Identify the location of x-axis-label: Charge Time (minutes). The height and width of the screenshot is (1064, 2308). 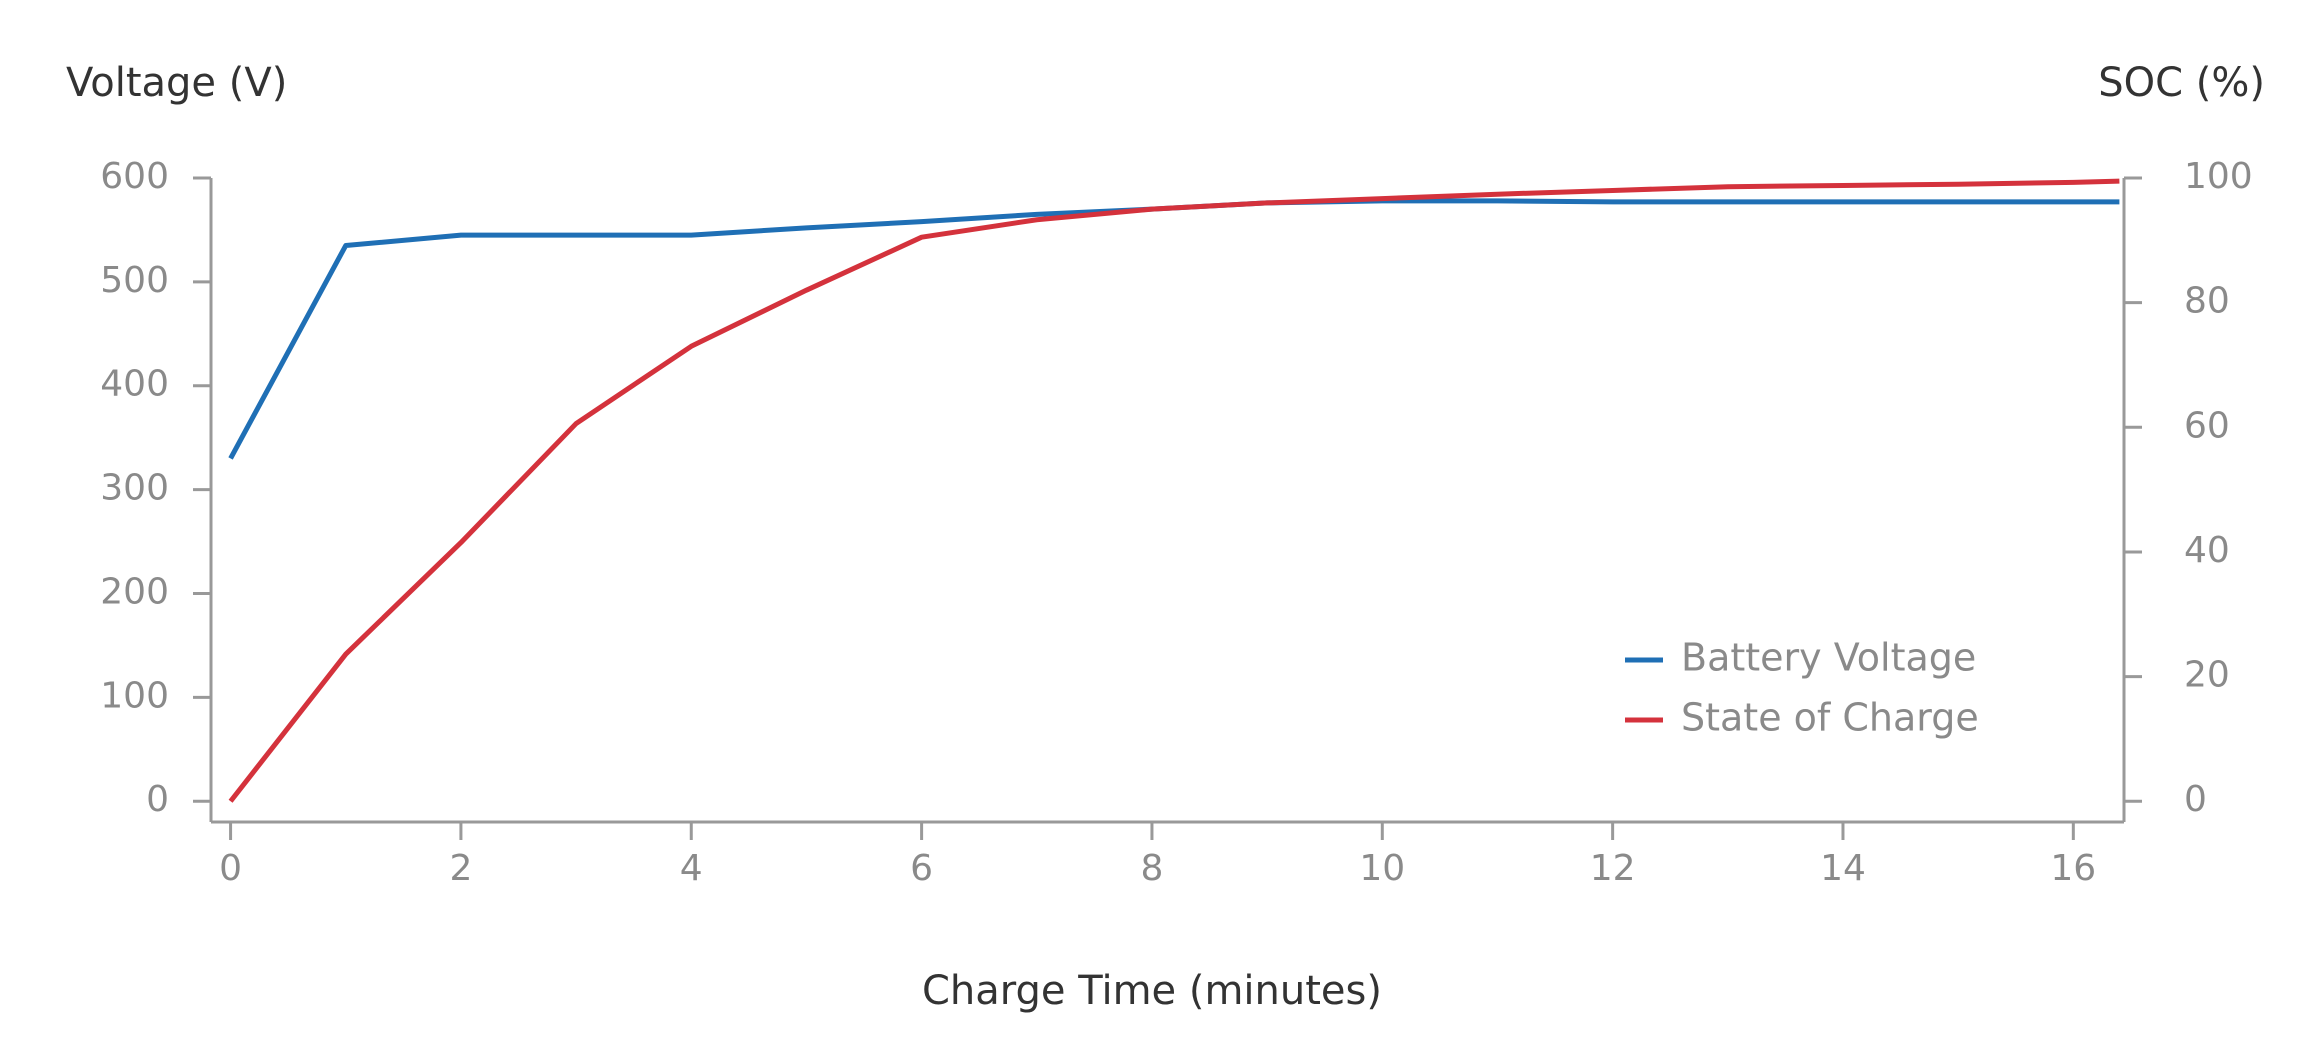
(1152, 991).